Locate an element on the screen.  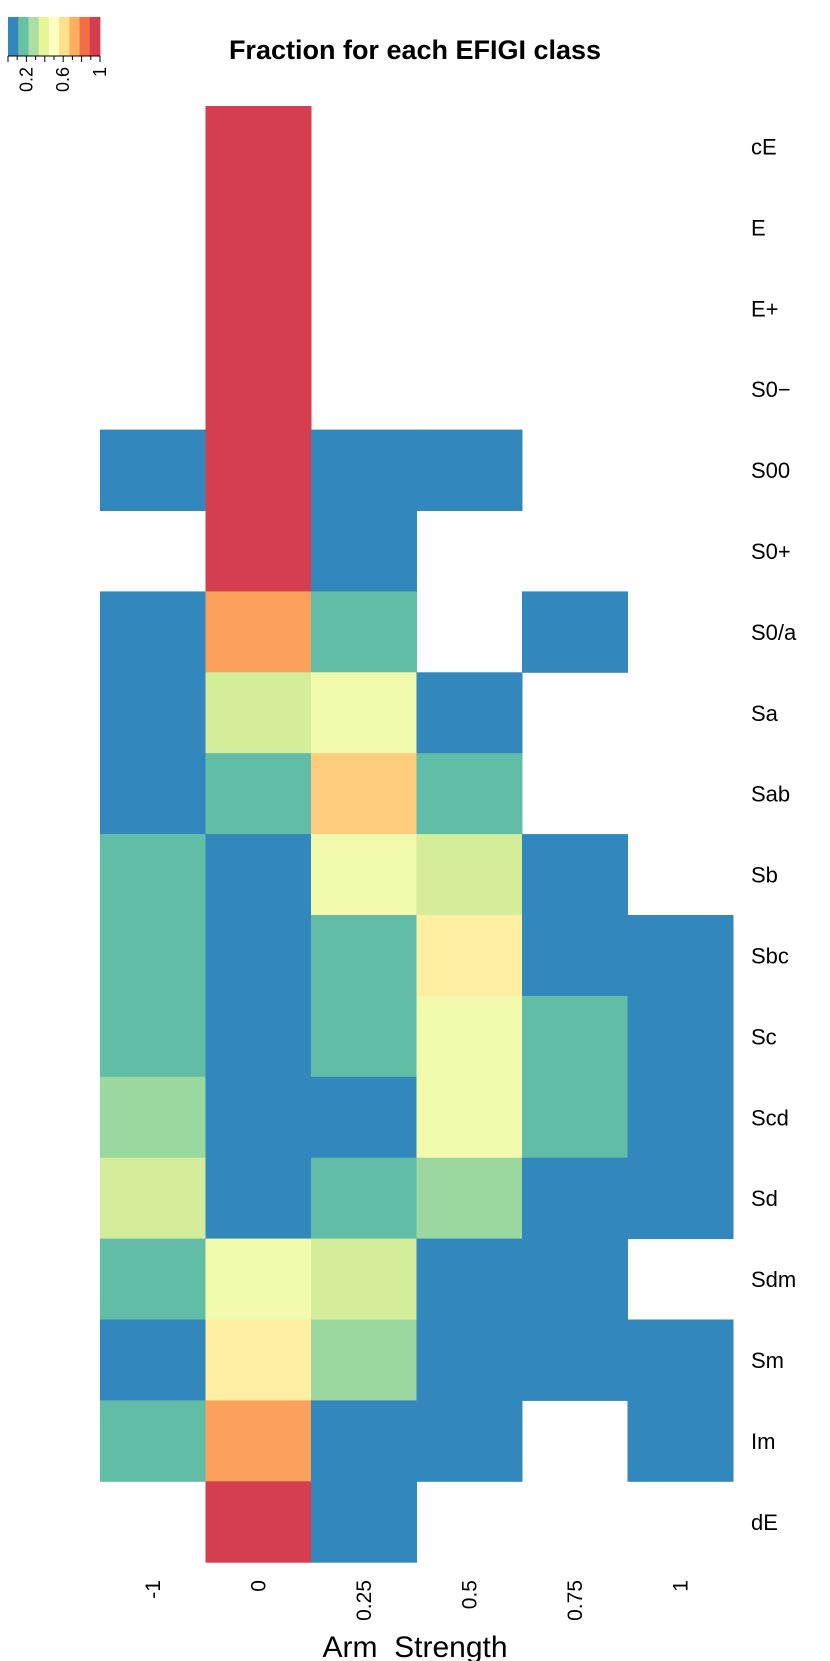
row-label: Sbc is located at coordinates (770, 955).